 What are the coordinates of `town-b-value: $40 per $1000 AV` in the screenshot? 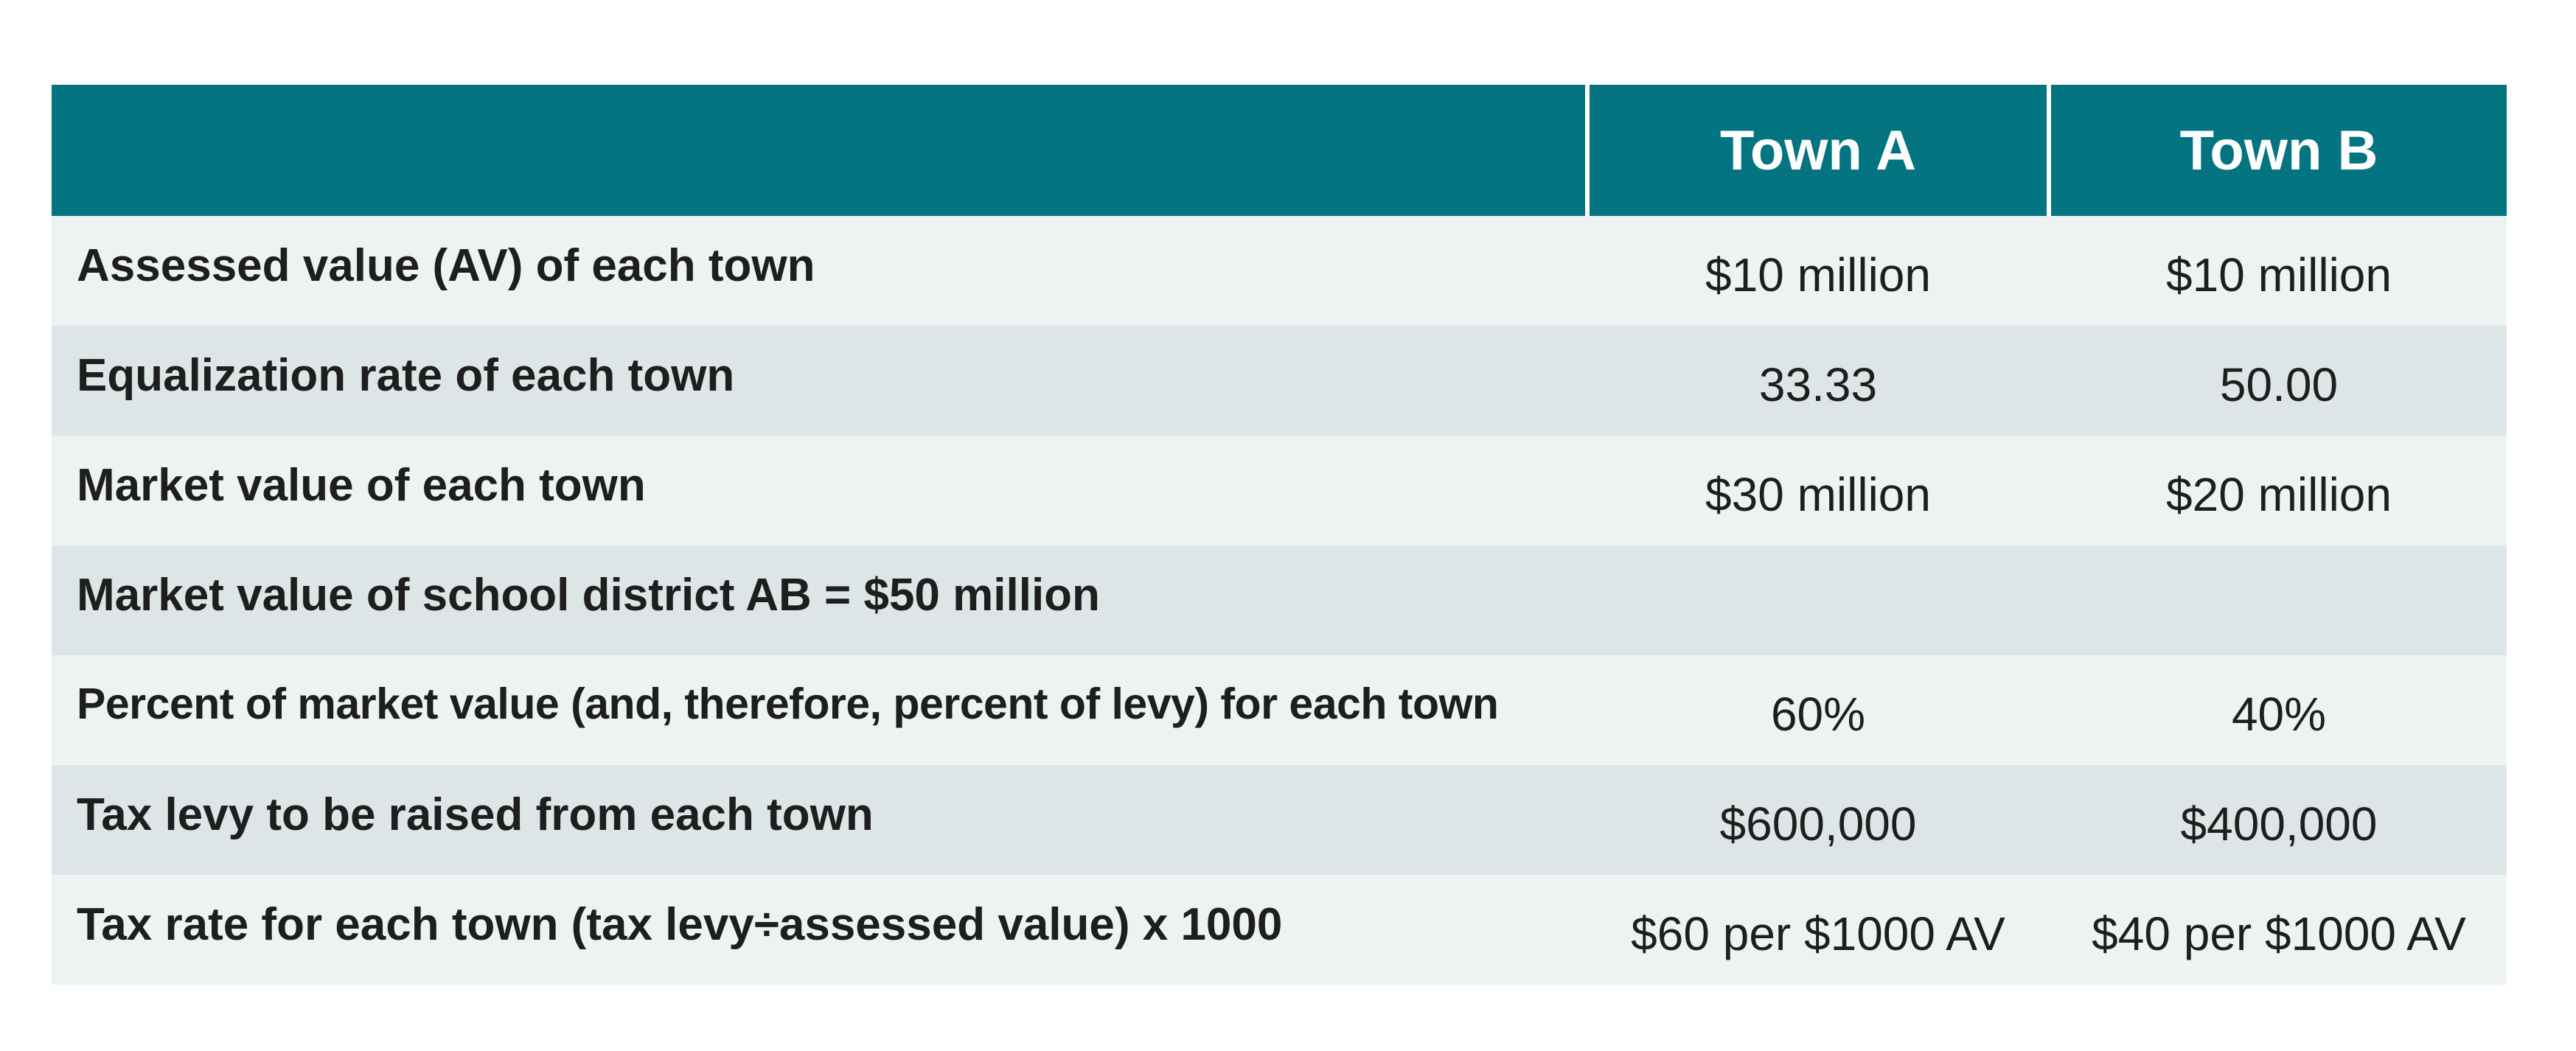 It's located at (2279, 930).